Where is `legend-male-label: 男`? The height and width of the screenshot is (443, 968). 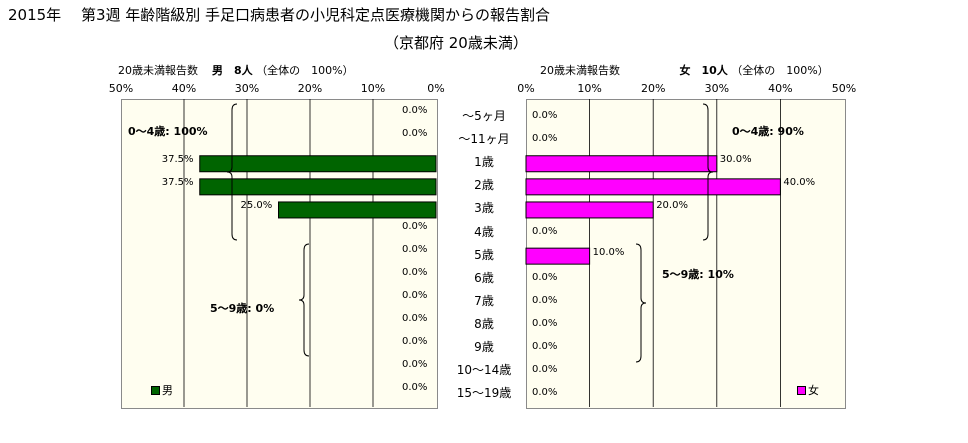 legend-male-label: 男 is located at coordinates (167, 390).